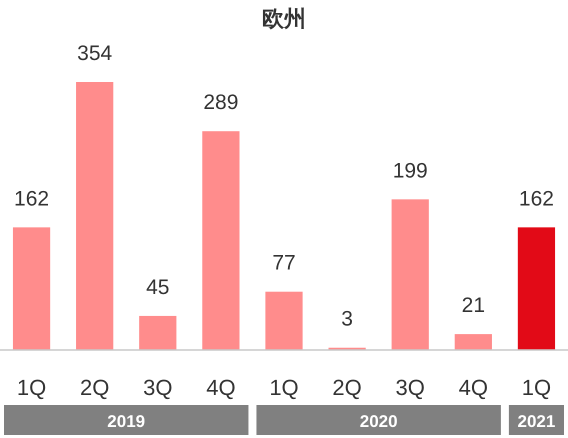 This screenshot has width=568, height=438. Describe the element at coordinates (220, 102) in the screenshot. I see `data-label: 289` at that location.